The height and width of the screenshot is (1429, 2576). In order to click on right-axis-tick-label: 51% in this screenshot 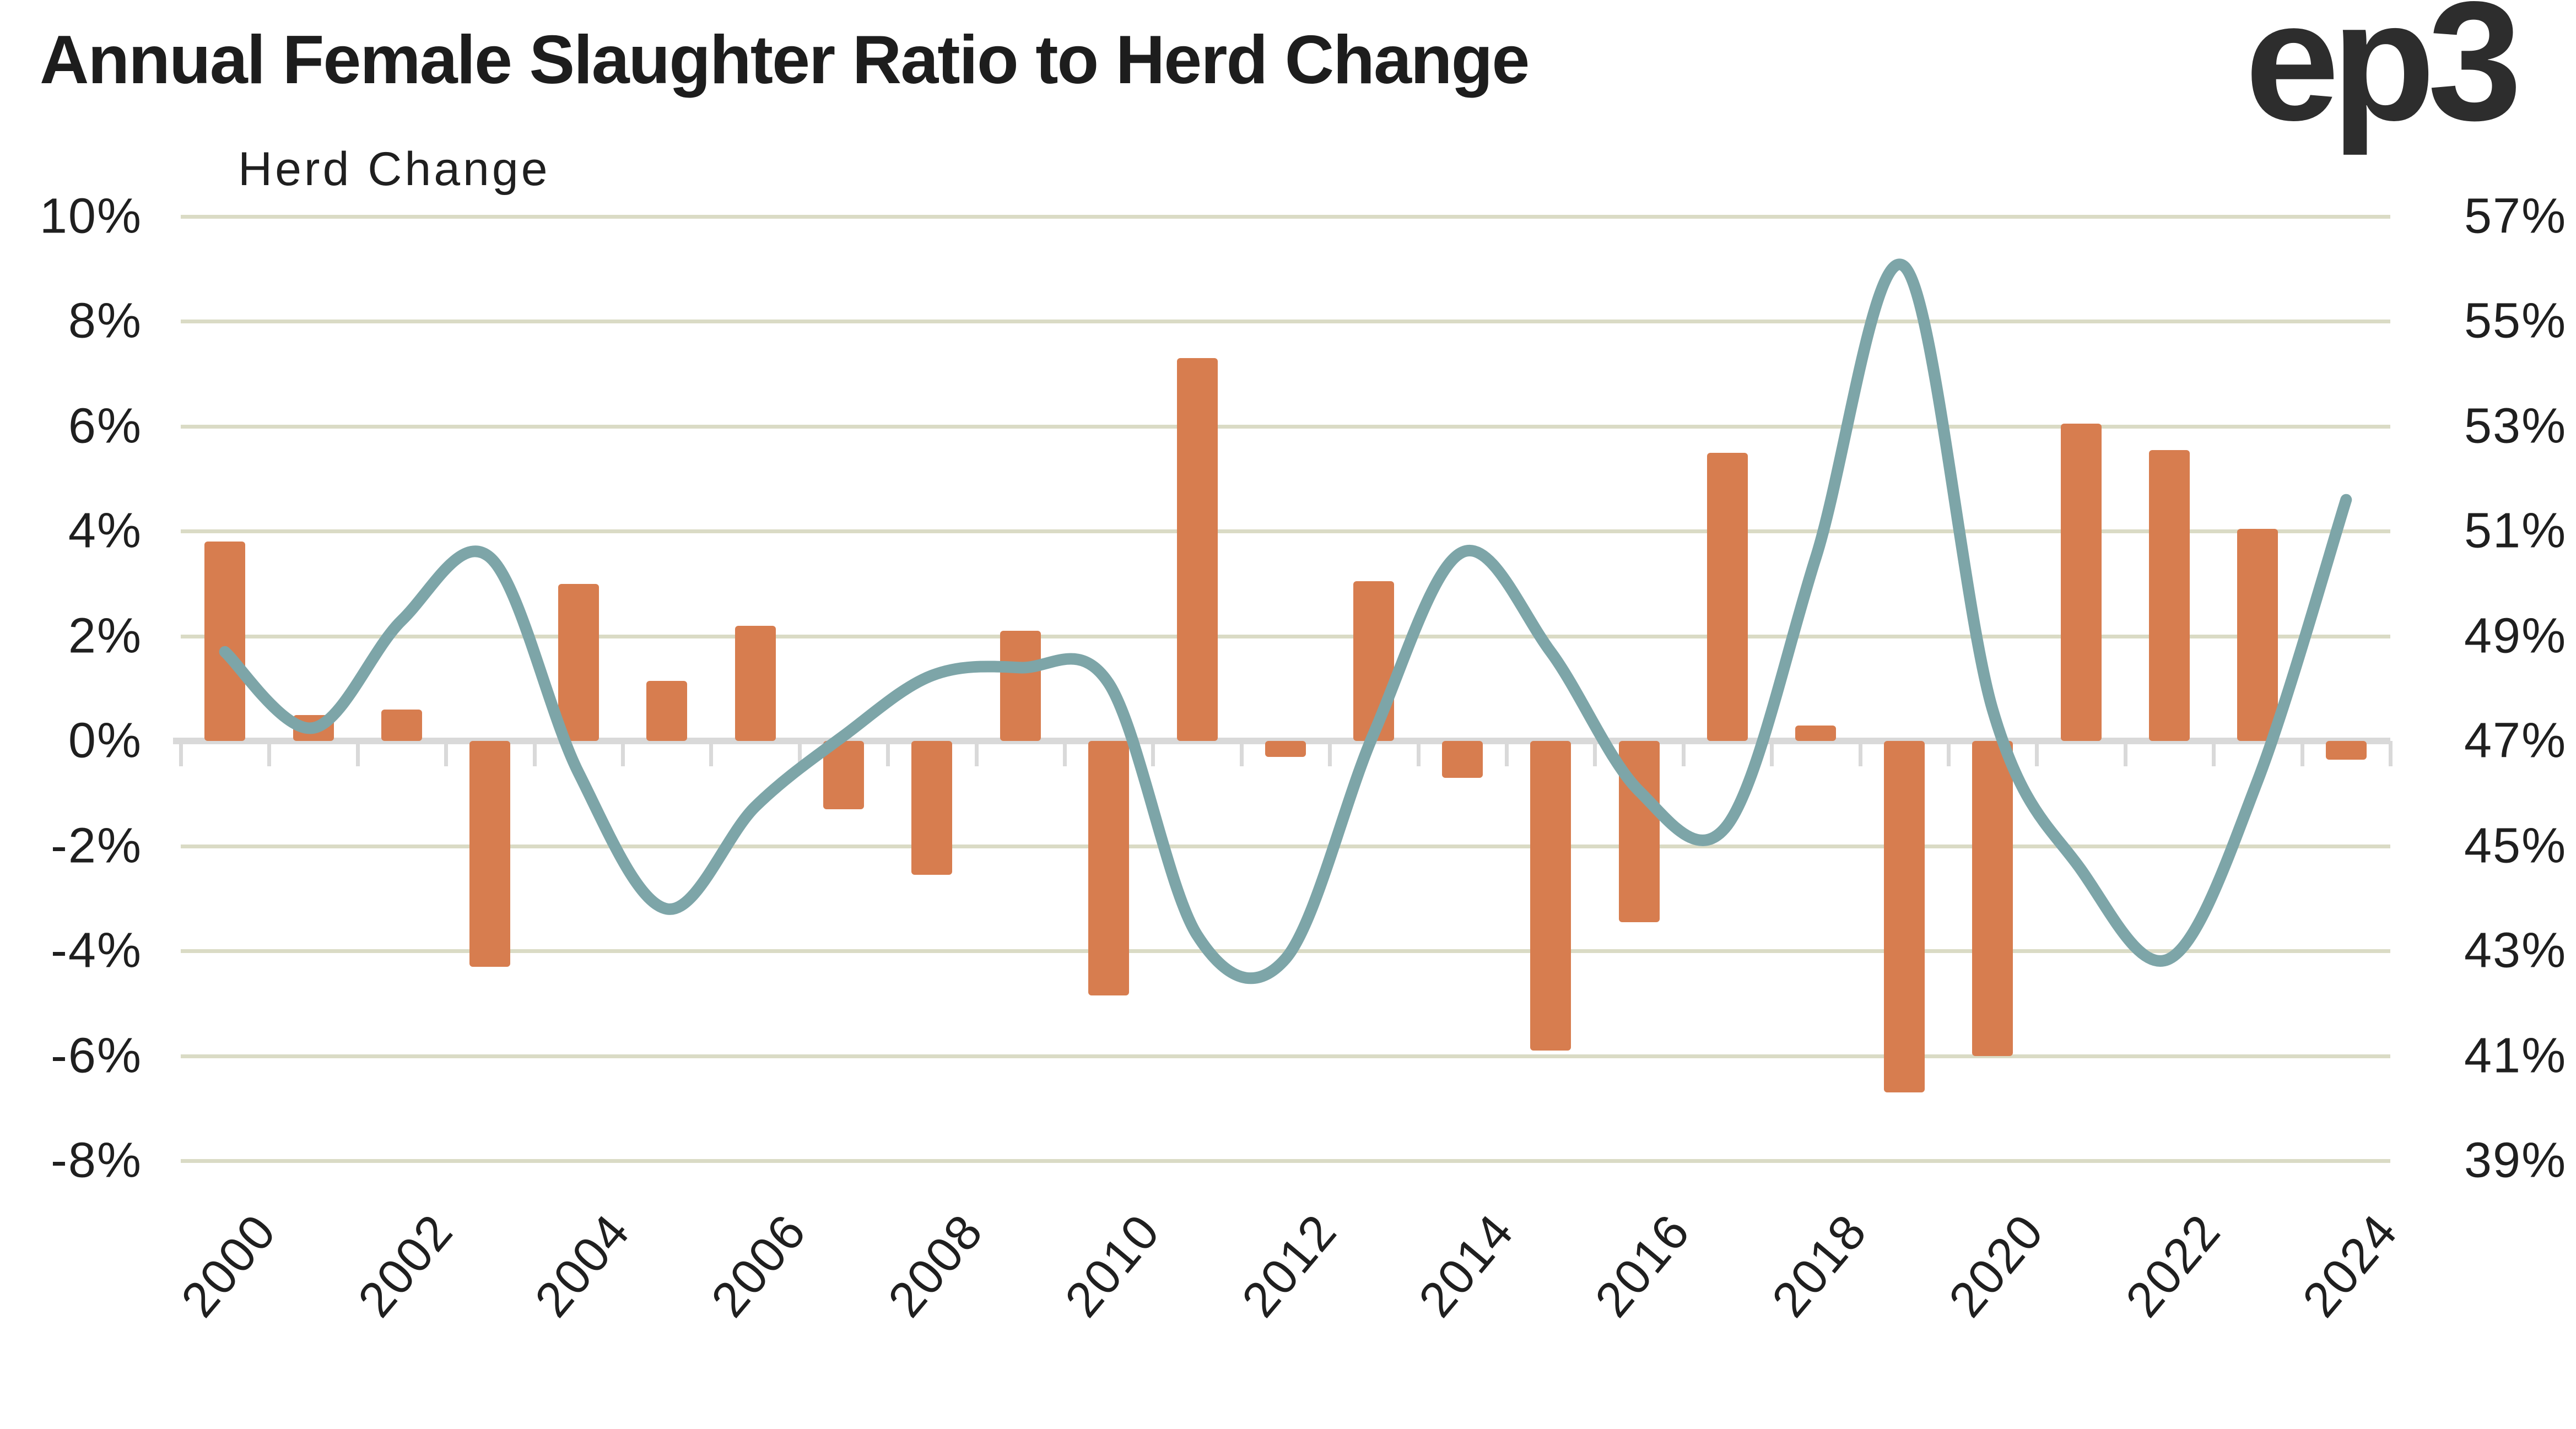, I will do `click(2515, 531)`.